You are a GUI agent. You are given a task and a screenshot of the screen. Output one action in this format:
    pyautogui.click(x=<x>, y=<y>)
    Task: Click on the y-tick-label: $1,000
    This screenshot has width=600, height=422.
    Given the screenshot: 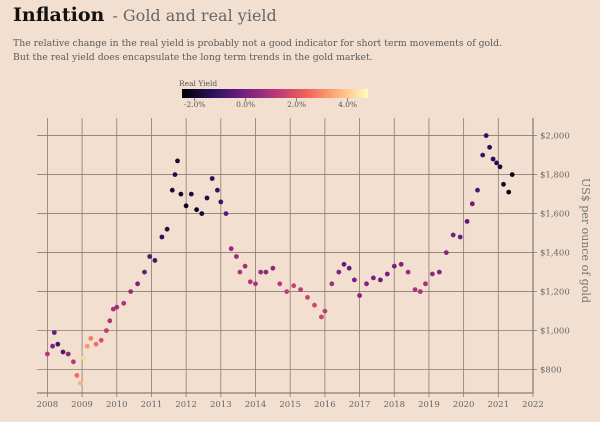 What is the action you would take?
    pyautogui.click(x=555, y=332)
    